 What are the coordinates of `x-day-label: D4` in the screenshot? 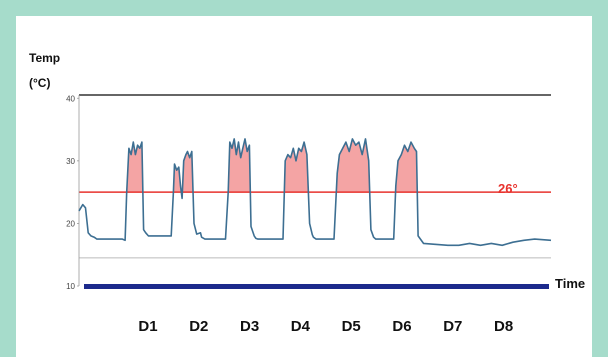 It's located at (301, 326).